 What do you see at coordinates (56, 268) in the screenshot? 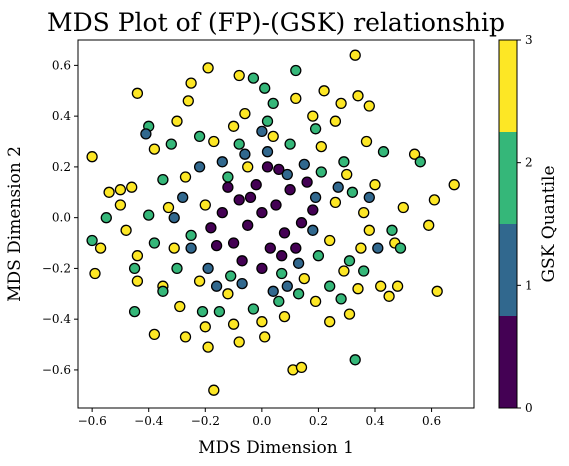
I see `y-tick-label: −0.2` at bounding box center [56, 268].